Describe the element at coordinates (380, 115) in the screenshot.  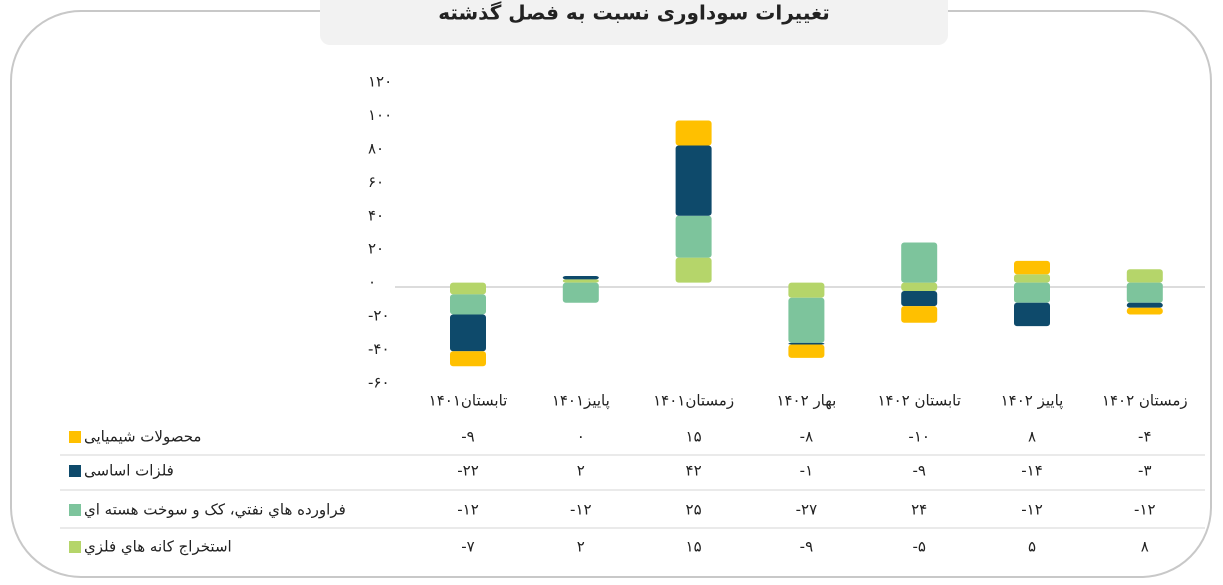
I see `y-tick-label: ۱۰۰` at that location.